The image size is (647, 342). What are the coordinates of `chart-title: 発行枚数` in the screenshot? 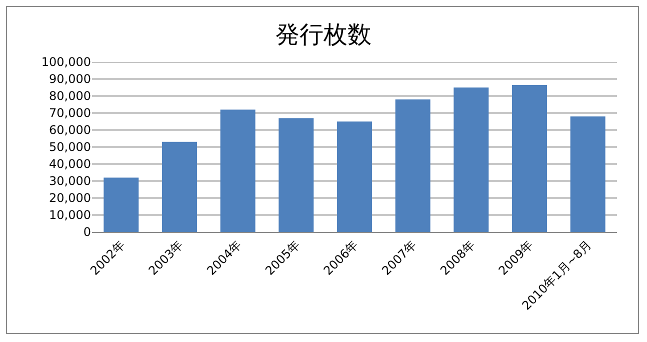 It's located at (324, 34).